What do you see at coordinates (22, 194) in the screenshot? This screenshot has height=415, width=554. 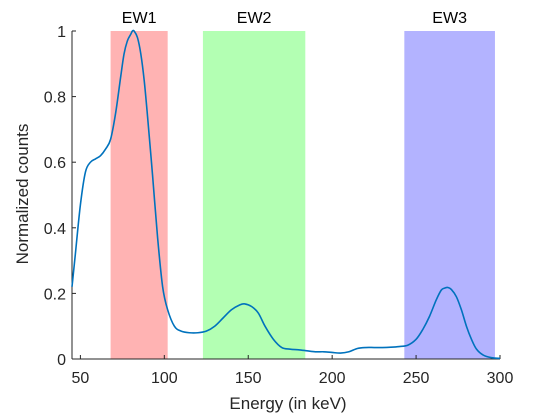 I see `y-axis-title: Normalized counts` at bounding box center [22, 194].